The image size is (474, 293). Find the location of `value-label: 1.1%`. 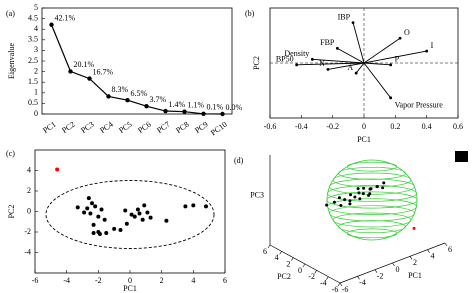

value-label: 1.1% is located at coordinates (196, 104).